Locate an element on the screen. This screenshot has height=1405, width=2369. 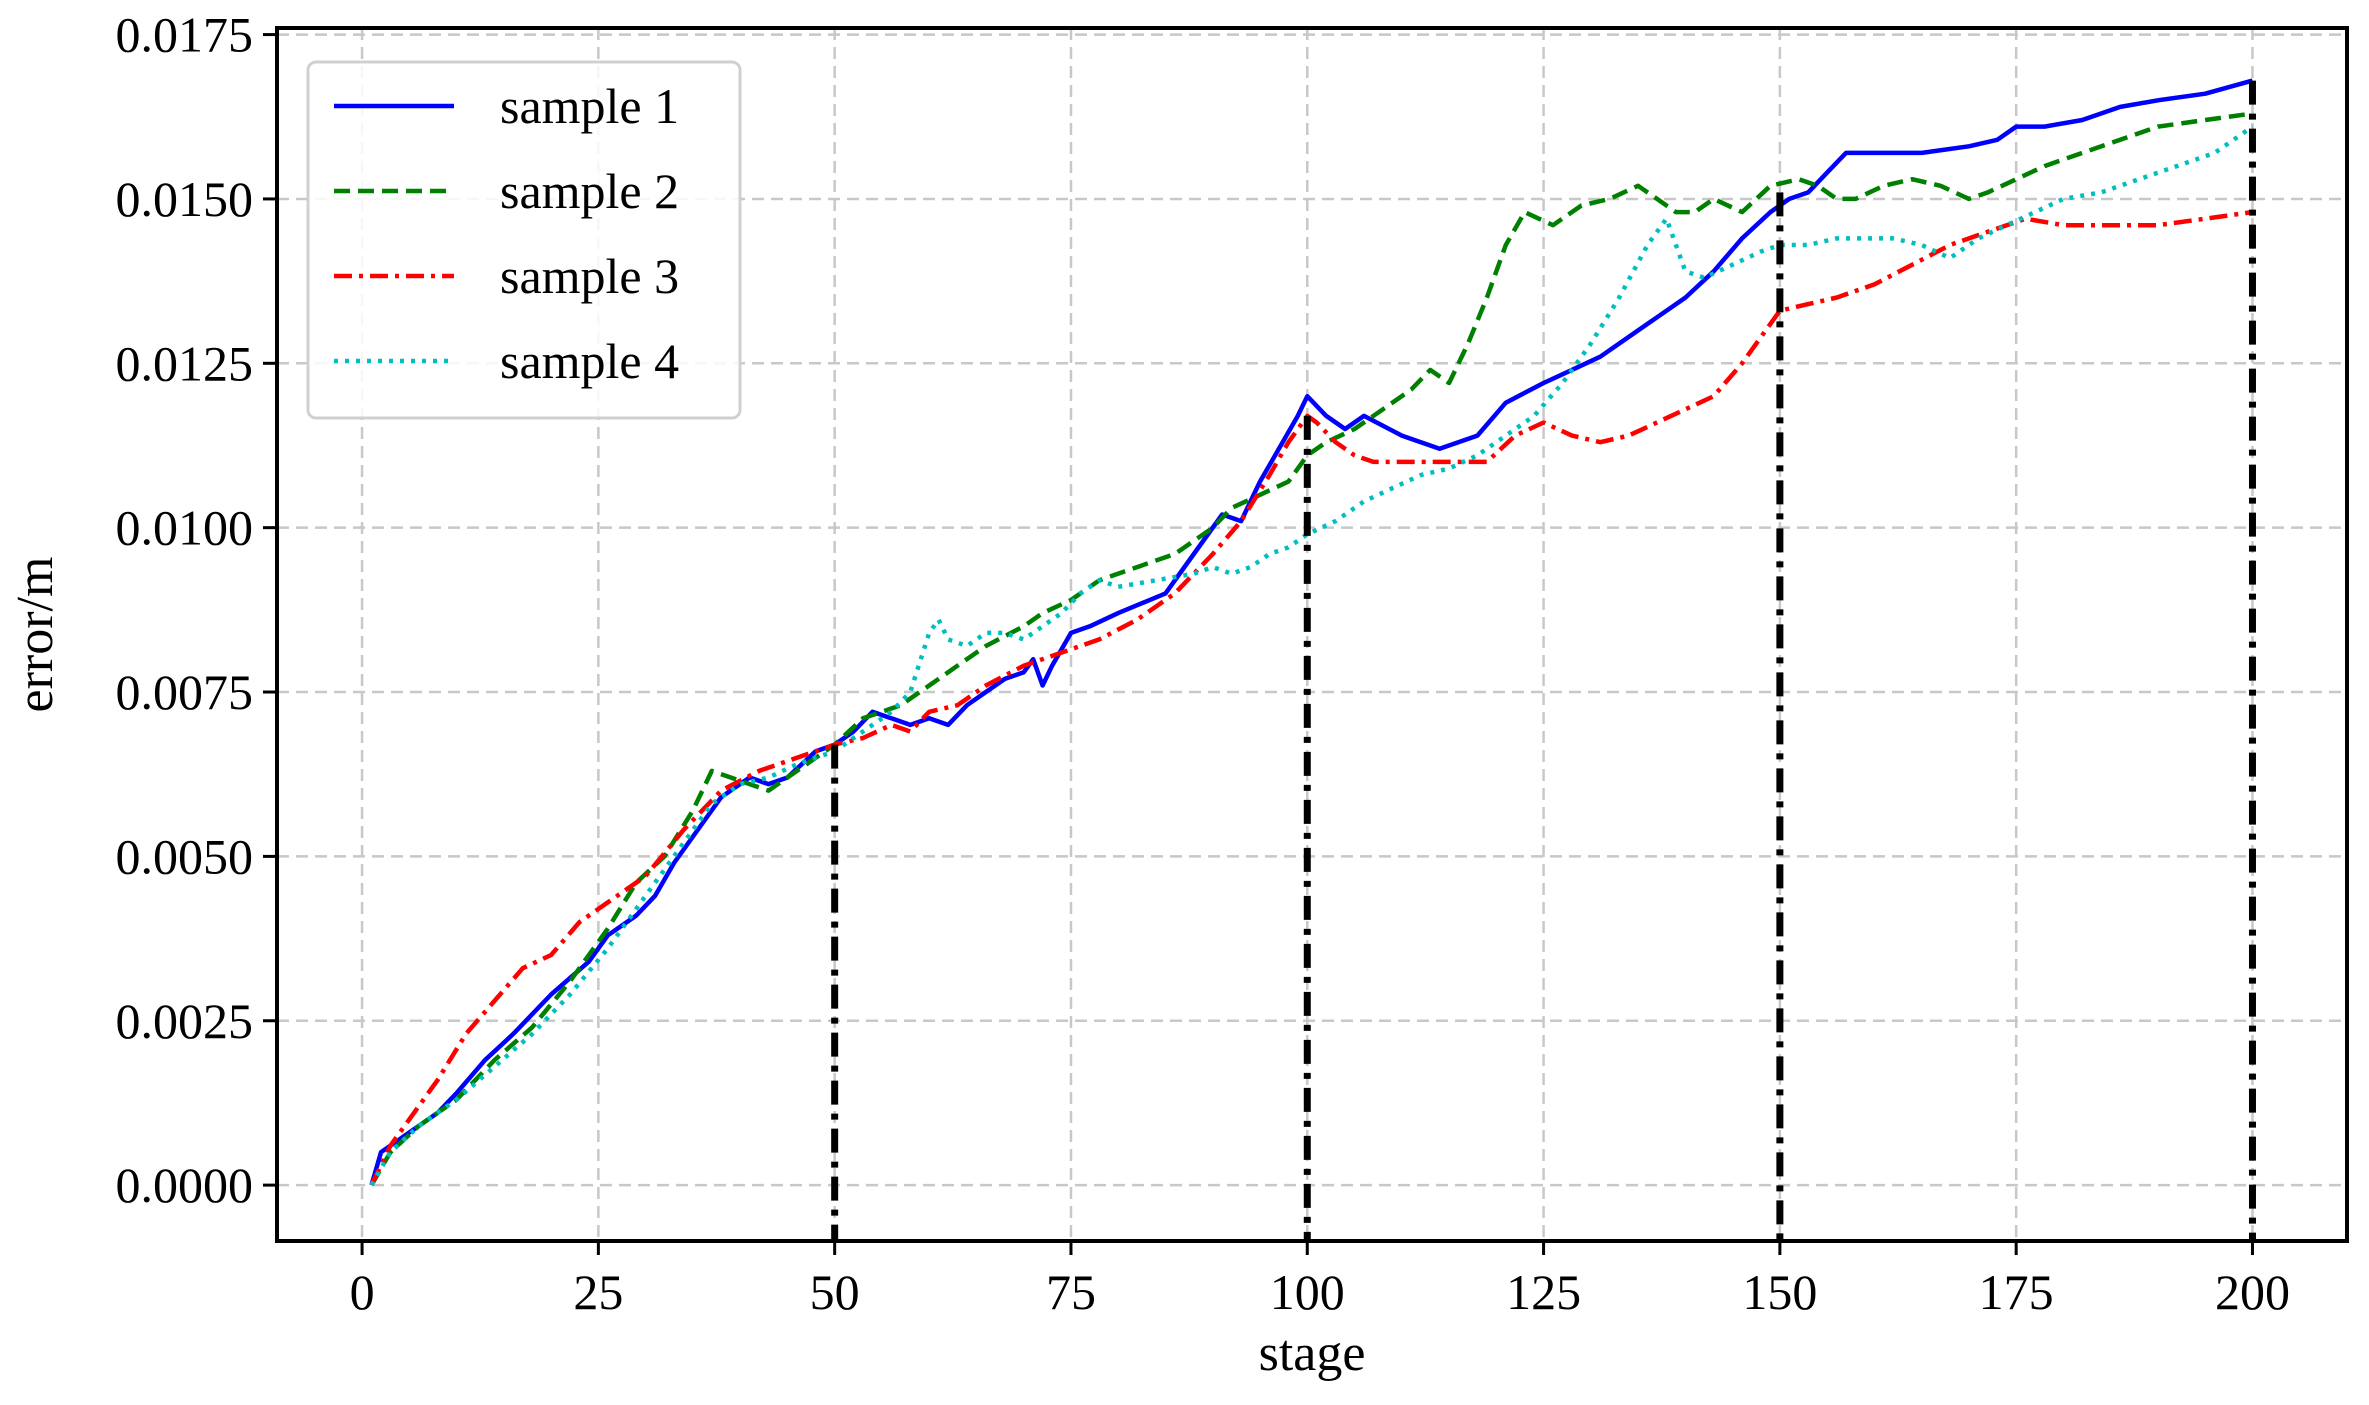
y-tick-label: 0.0075 is located at coordinates (185, 692).